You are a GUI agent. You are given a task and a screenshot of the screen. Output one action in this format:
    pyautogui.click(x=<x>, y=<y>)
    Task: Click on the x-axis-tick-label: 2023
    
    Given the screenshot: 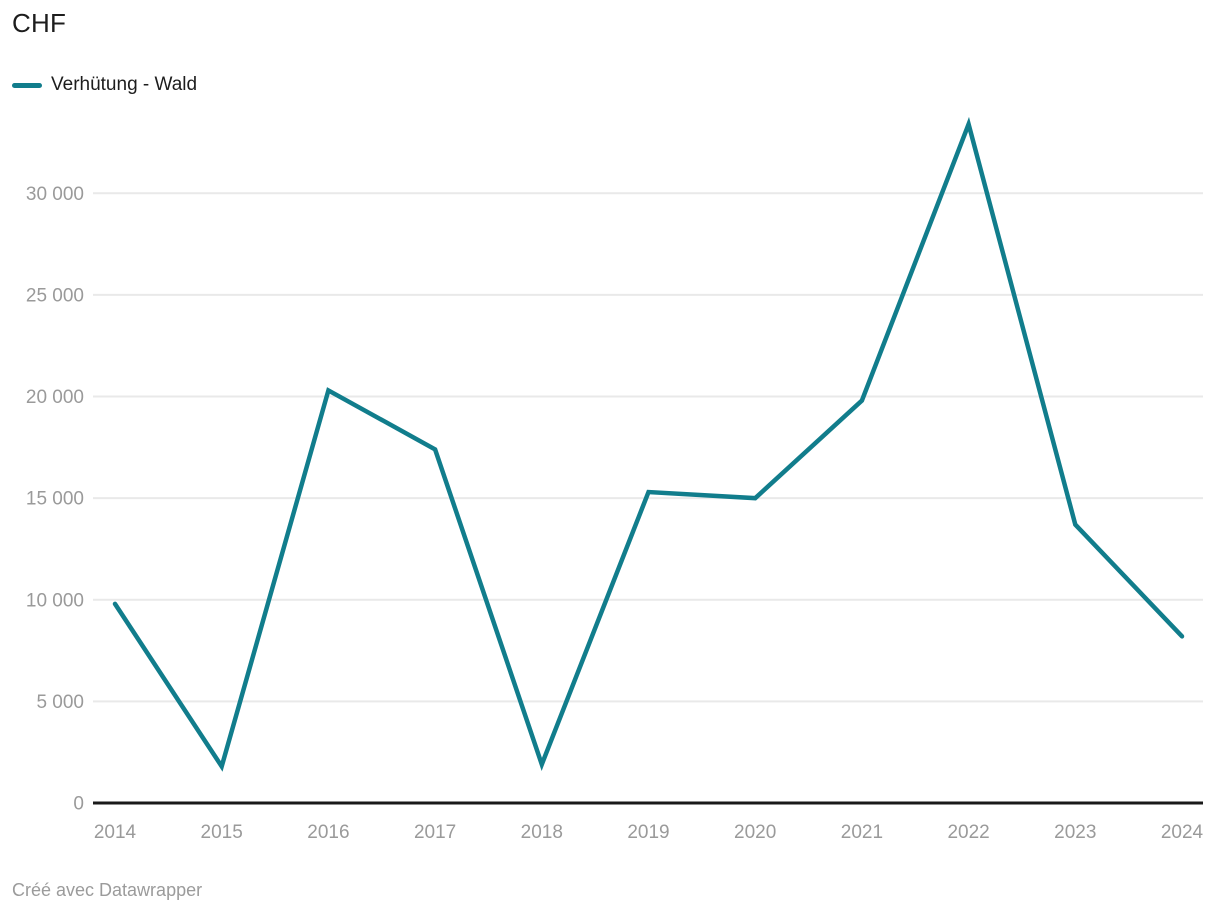 What is the action you would take?
    pyautogui.click(x=1075, y=832)
    